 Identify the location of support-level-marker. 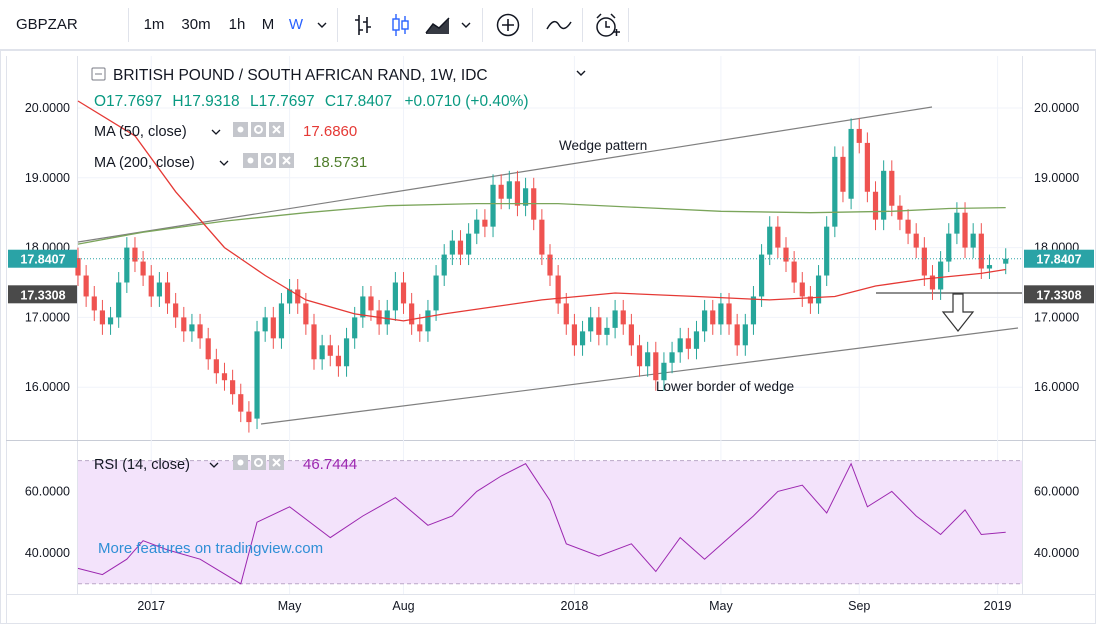
(42, 294).